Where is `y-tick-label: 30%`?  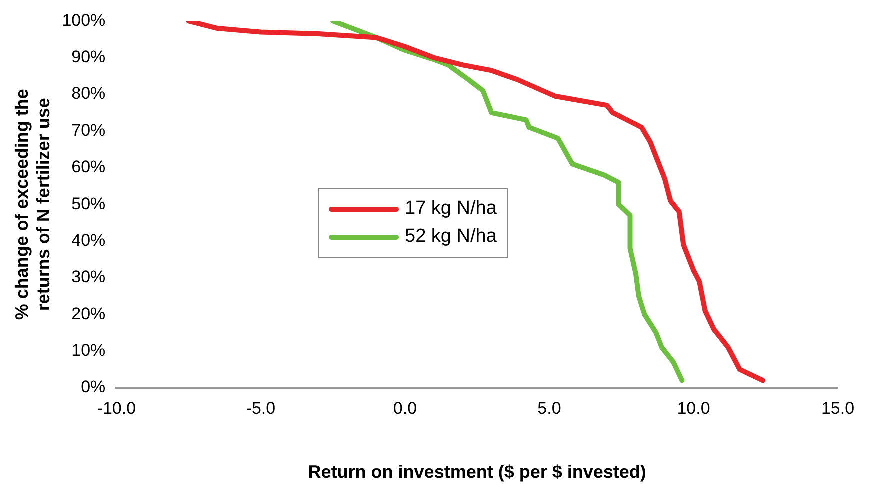 y-tick-label: 30% is located at coordinates (89, 277).